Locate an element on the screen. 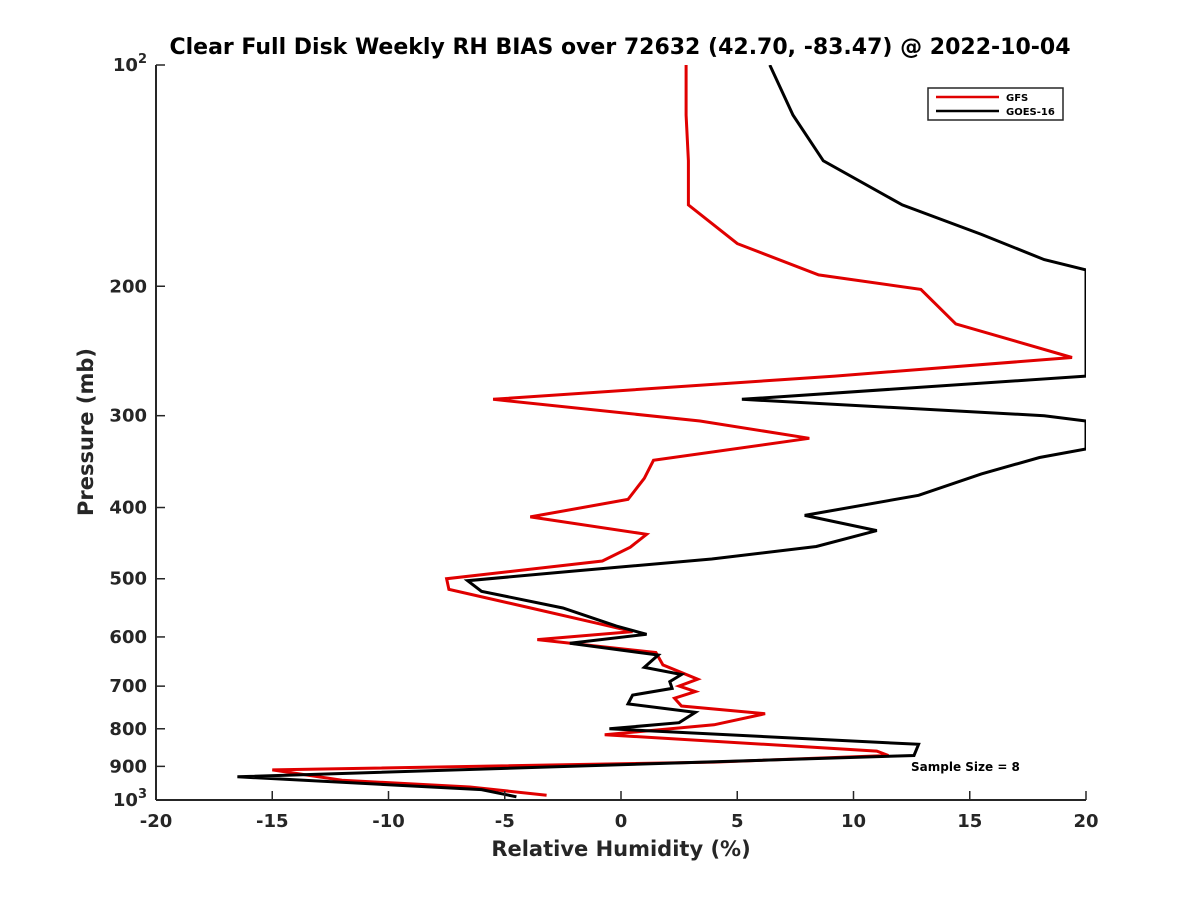 The image size is (1200, 900). y-tick-label: 300 is located at coordinates (128, 416).